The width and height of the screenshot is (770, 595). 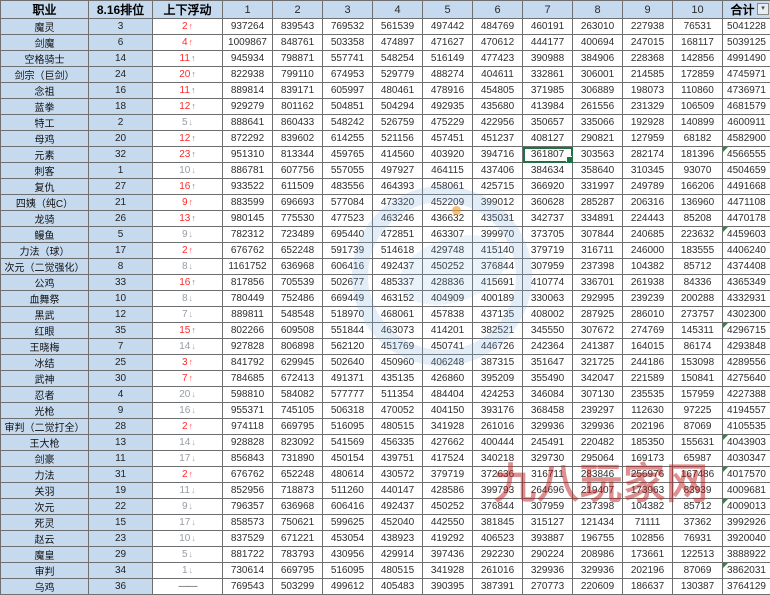 What do you see at coordinates (598, 331) in the screenshot?
I see `cell-value: 307672` at bounding box center [598, 331].